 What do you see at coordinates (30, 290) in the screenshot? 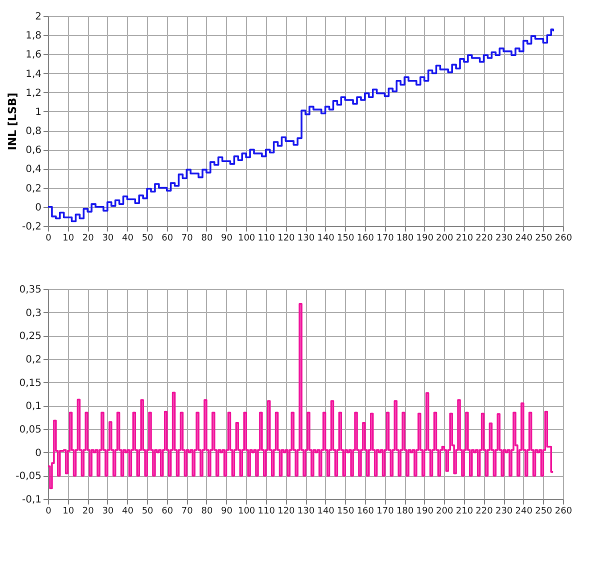
I see `y-tick-label: 0,35` at bounding box center [30, 290].